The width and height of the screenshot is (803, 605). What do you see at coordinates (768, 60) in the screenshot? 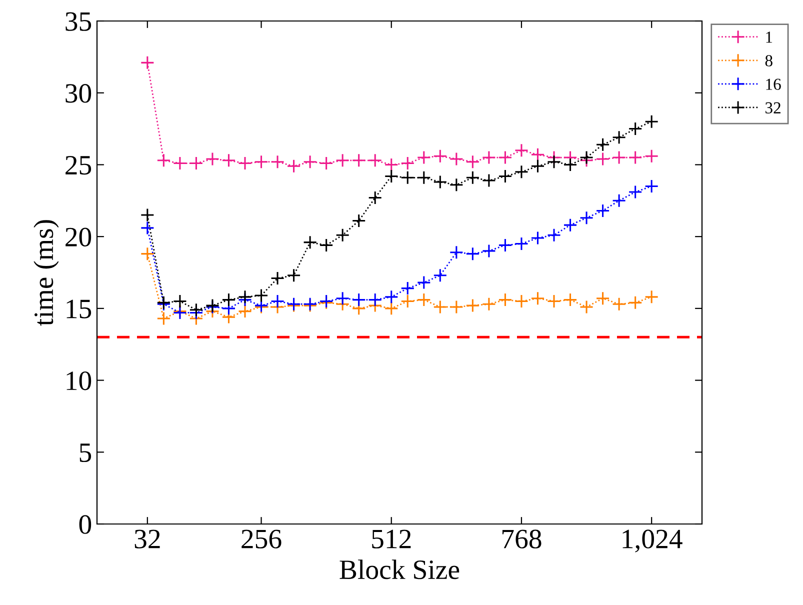
I see `legend-label: 8` at bounding box center [768, 60].